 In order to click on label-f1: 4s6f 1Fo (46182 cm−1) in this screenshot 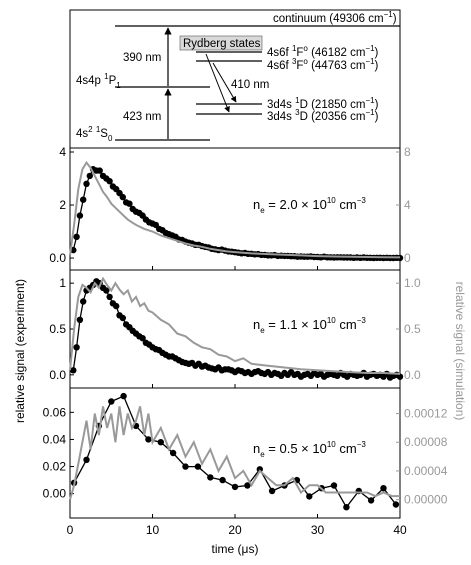, I will do `click(323, 51)`.